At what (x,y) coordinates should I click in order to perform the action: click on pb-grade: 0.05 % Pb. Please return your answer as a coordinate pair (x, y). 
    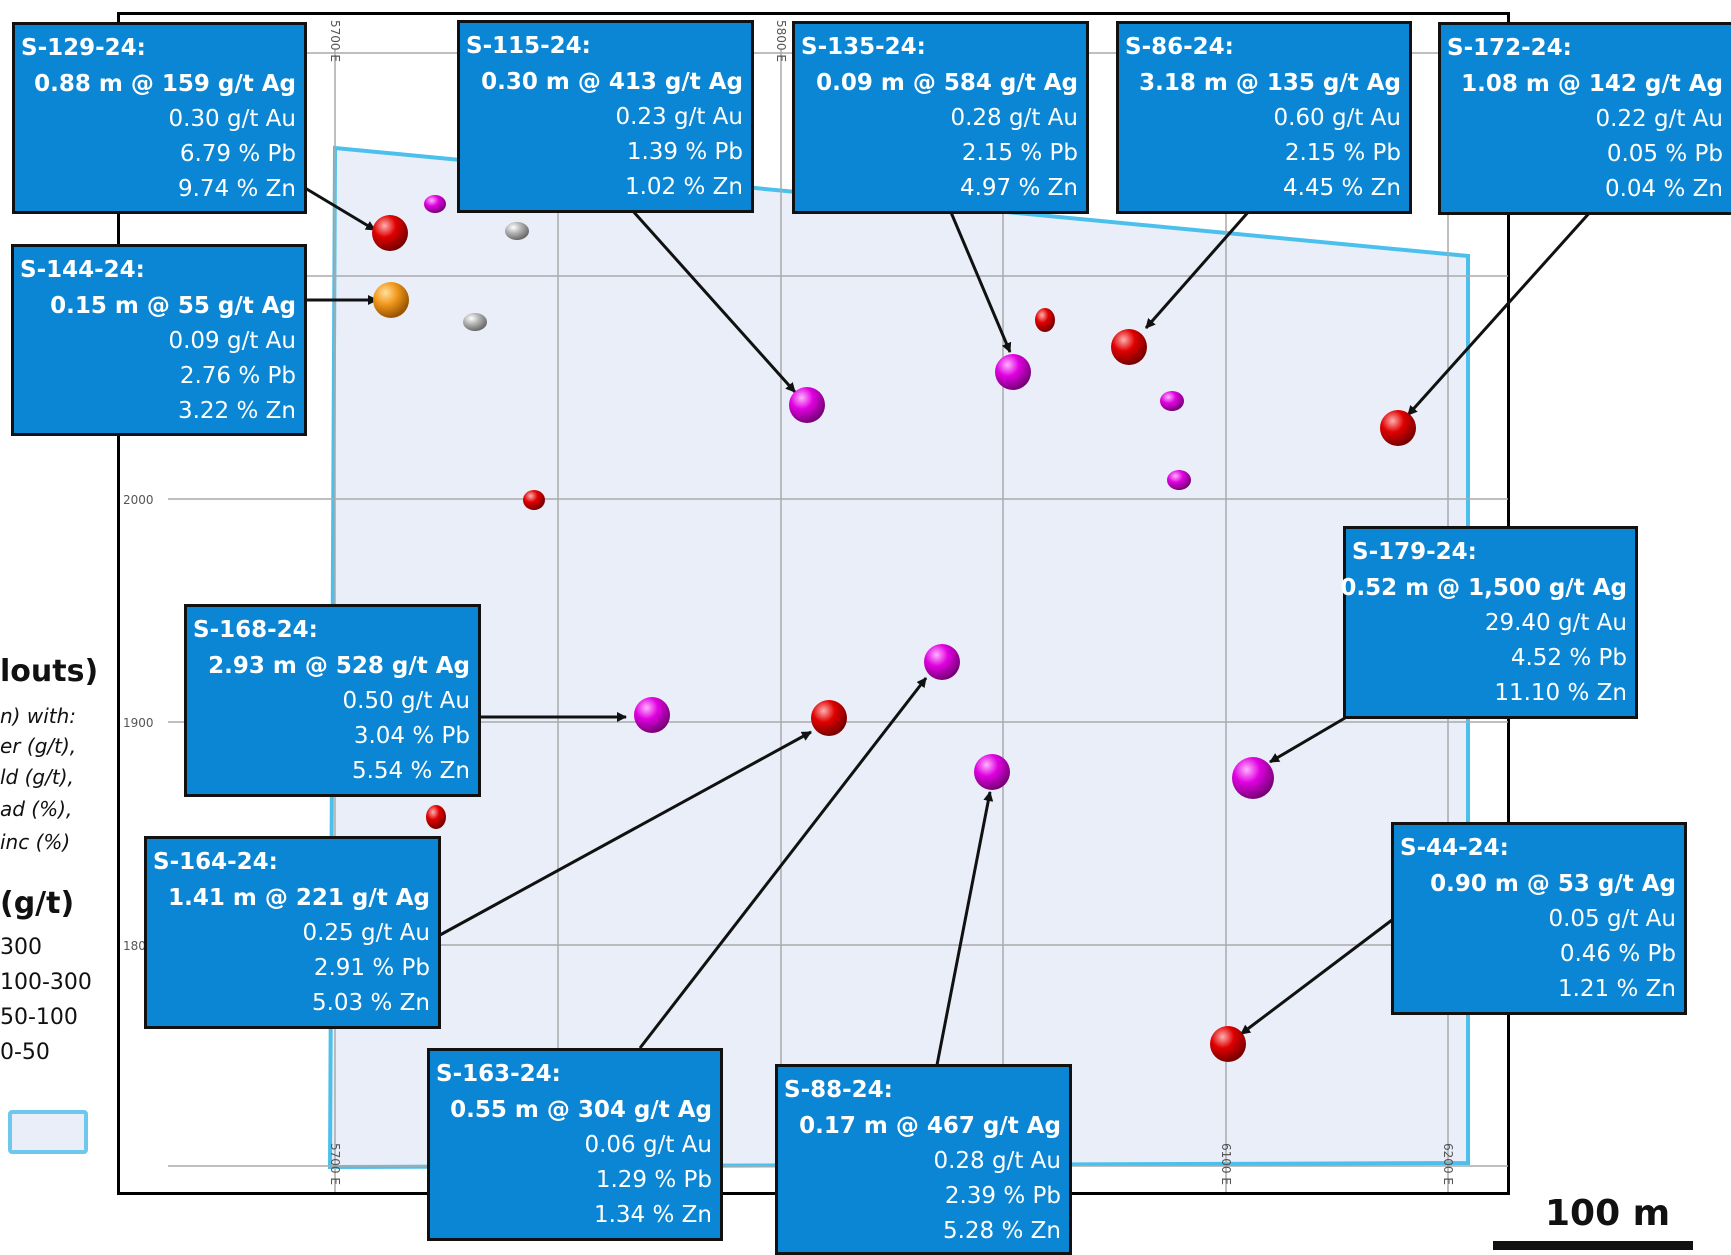
    Looking at the image, I should click on (1664, 154).